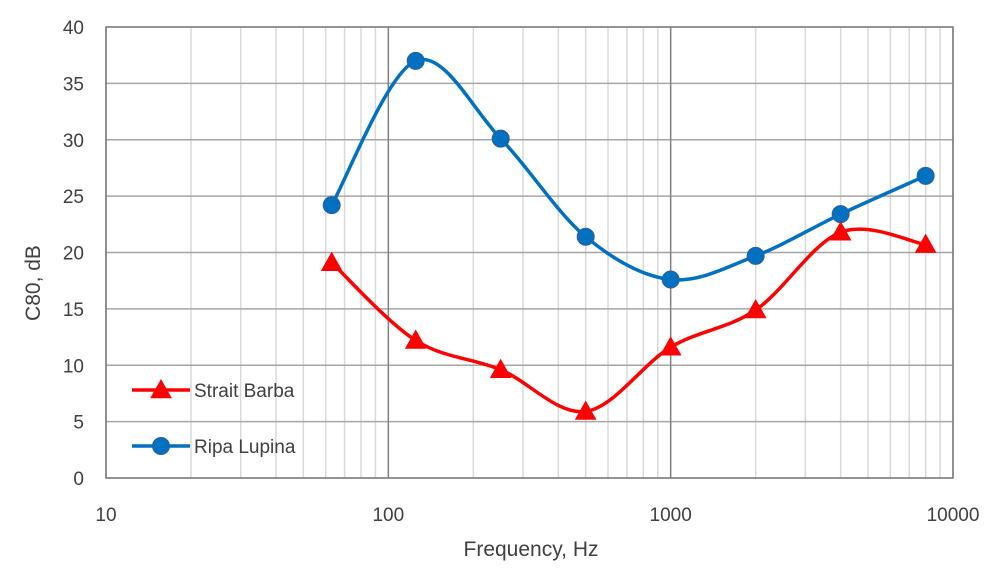 This screenshot has height=571, width=1000. I want to click on x-axis-title: Frequency, Hz, so click(531, 549).